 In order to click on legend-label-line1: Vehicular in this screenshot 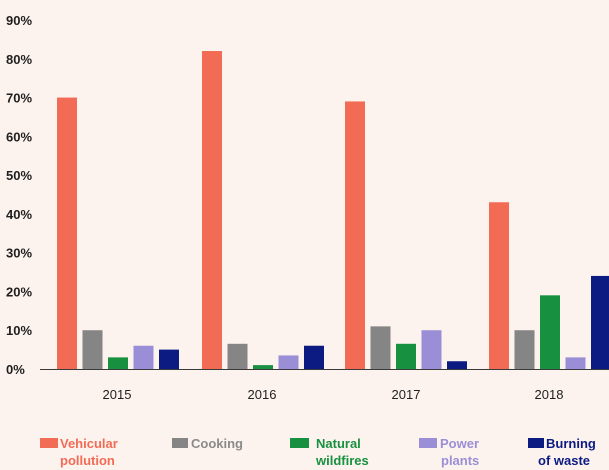, I will do `click(89, 443)`.